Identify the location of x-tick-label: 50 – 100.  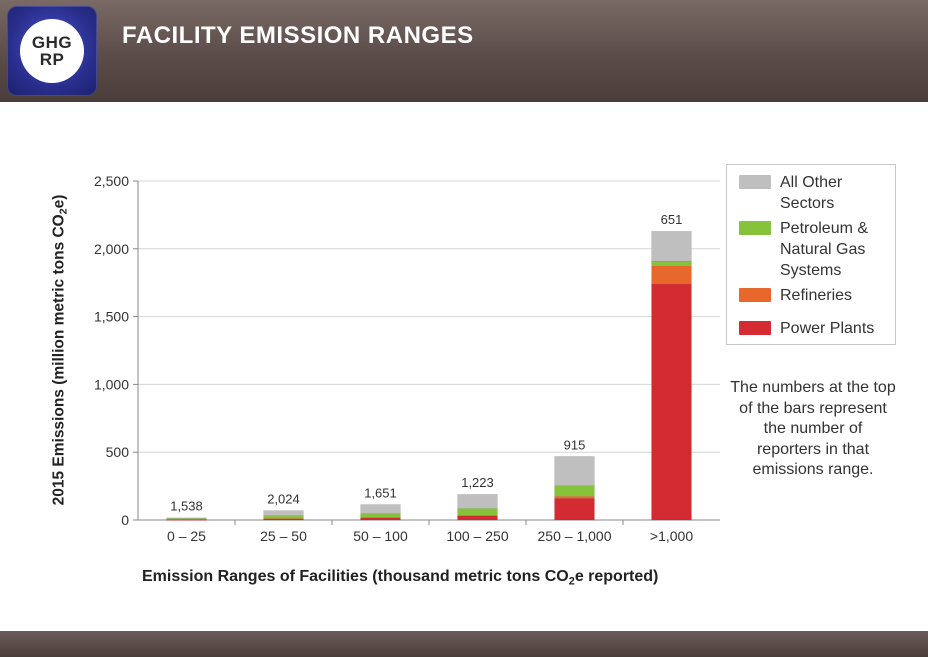
(380, 536).